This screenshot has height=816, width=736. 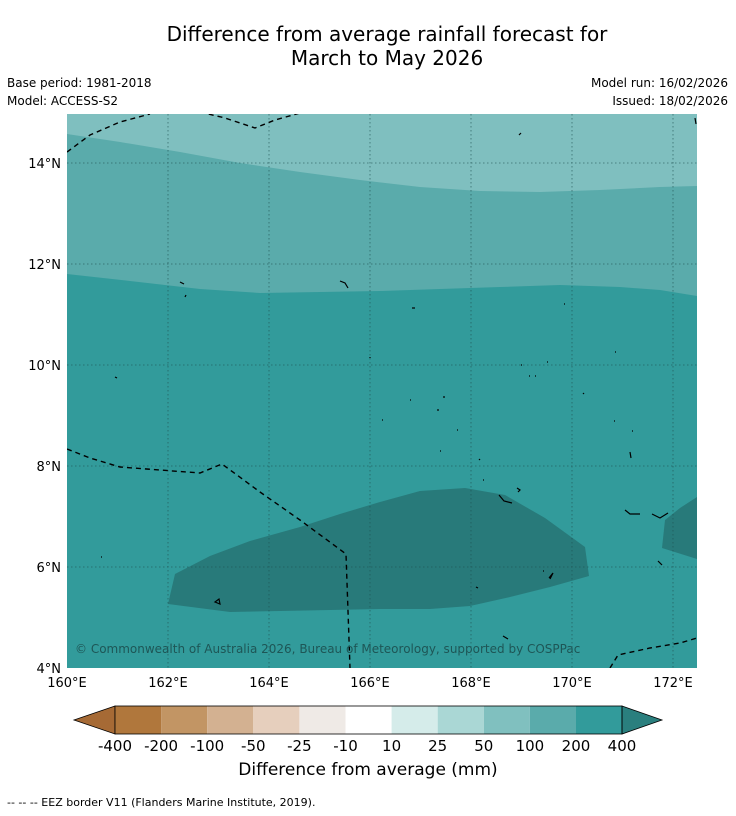 I want to click on title-line-2: March to May 2026, so click(x=387, y=58).